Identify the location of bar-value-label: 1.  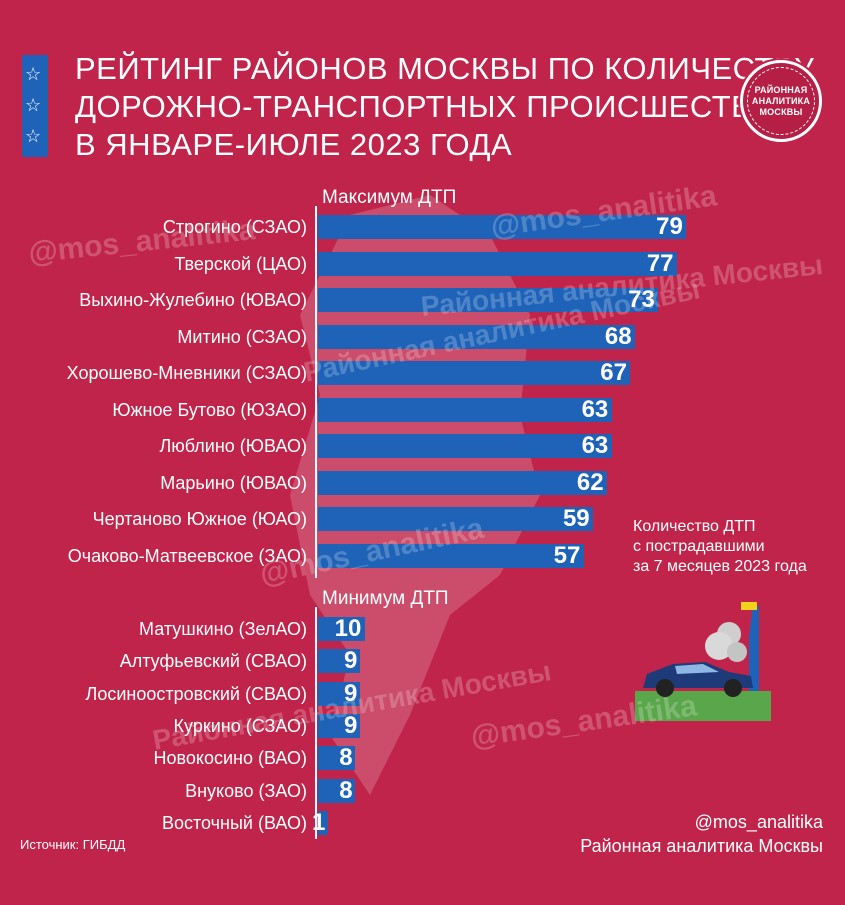
(319, 822).